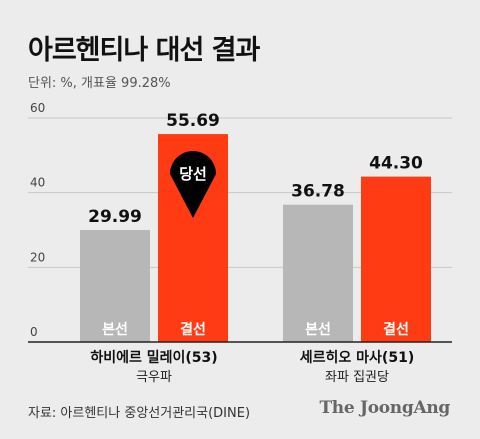 This screenshot has height=439, width=480. Describe the element at coordinates (396, 164) in the screenshot. I see `value-label: 44.30` at that location.